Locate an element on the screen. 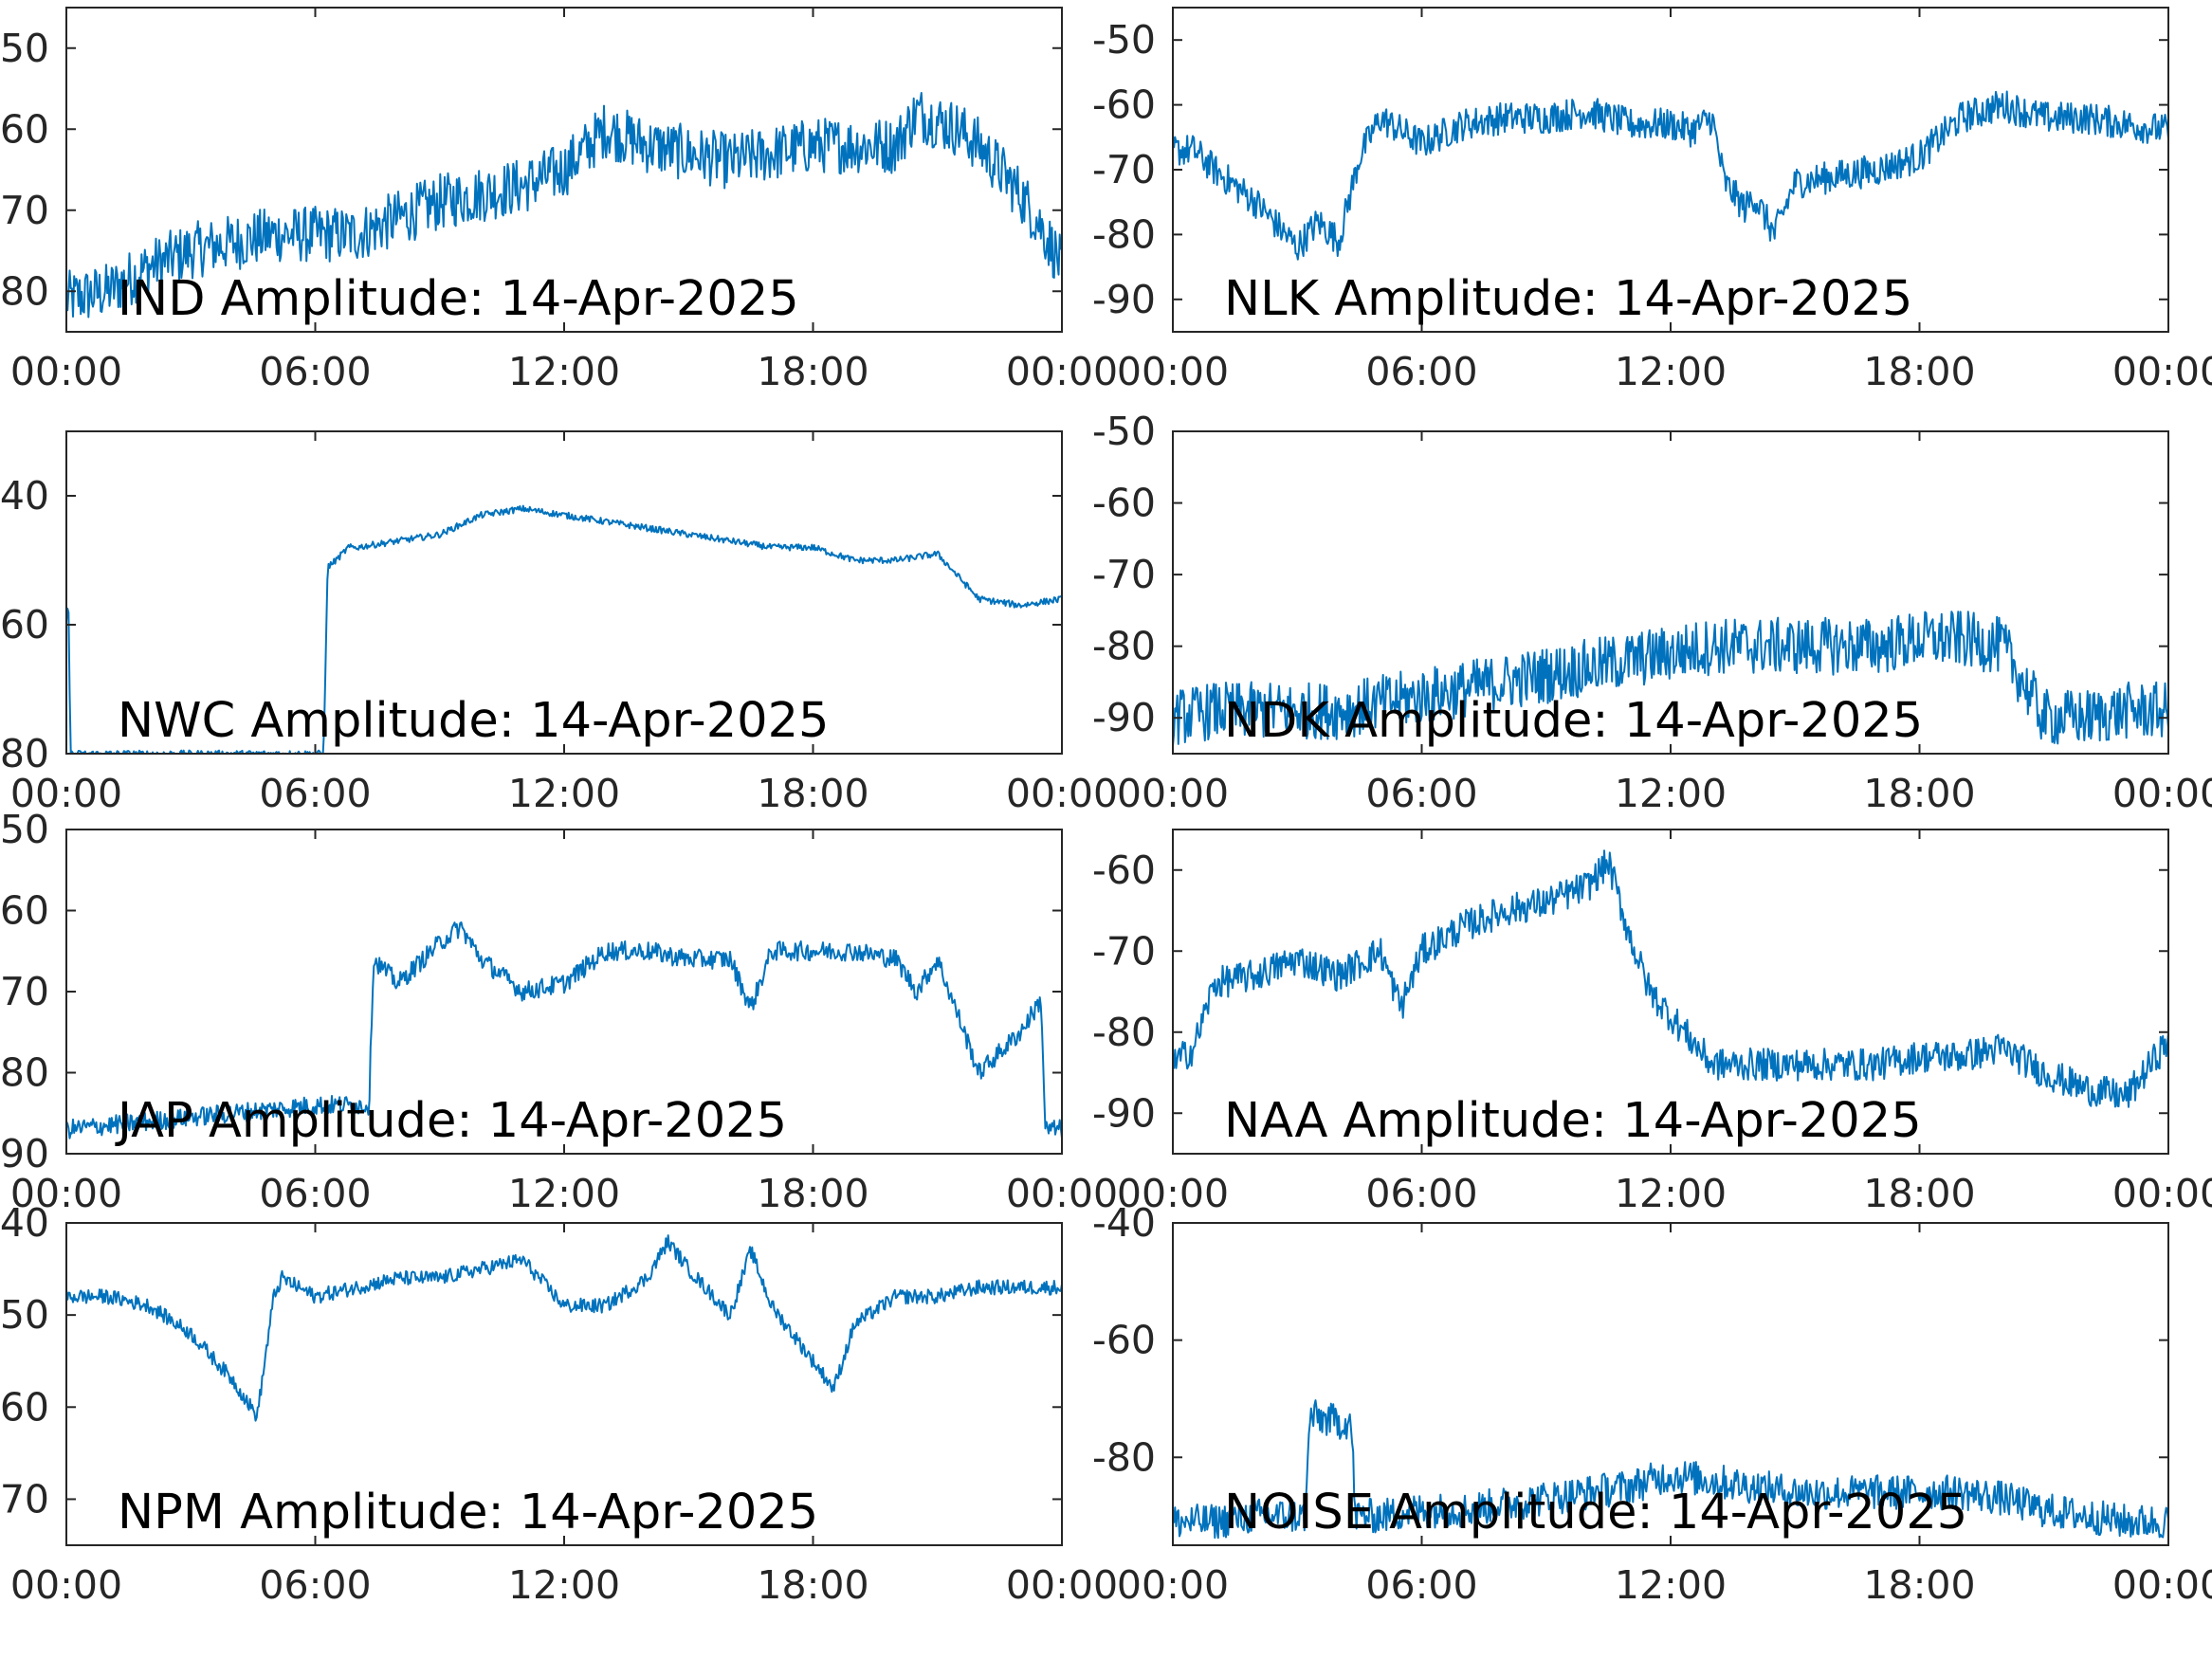 The image size is (2212, 1659). panel-title: NLK Amplitude: 14-Apr-2025 is located at coordinates (1568, 299).